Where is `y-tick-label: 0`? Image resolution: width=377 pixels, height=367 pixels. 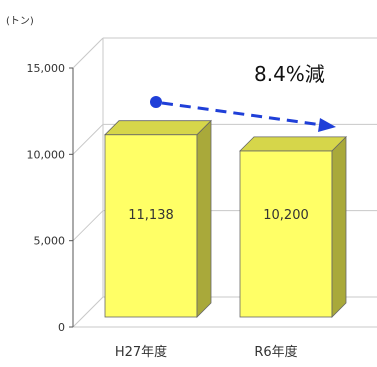 y-tick-label: 0 is located at coordinates (61, 327).